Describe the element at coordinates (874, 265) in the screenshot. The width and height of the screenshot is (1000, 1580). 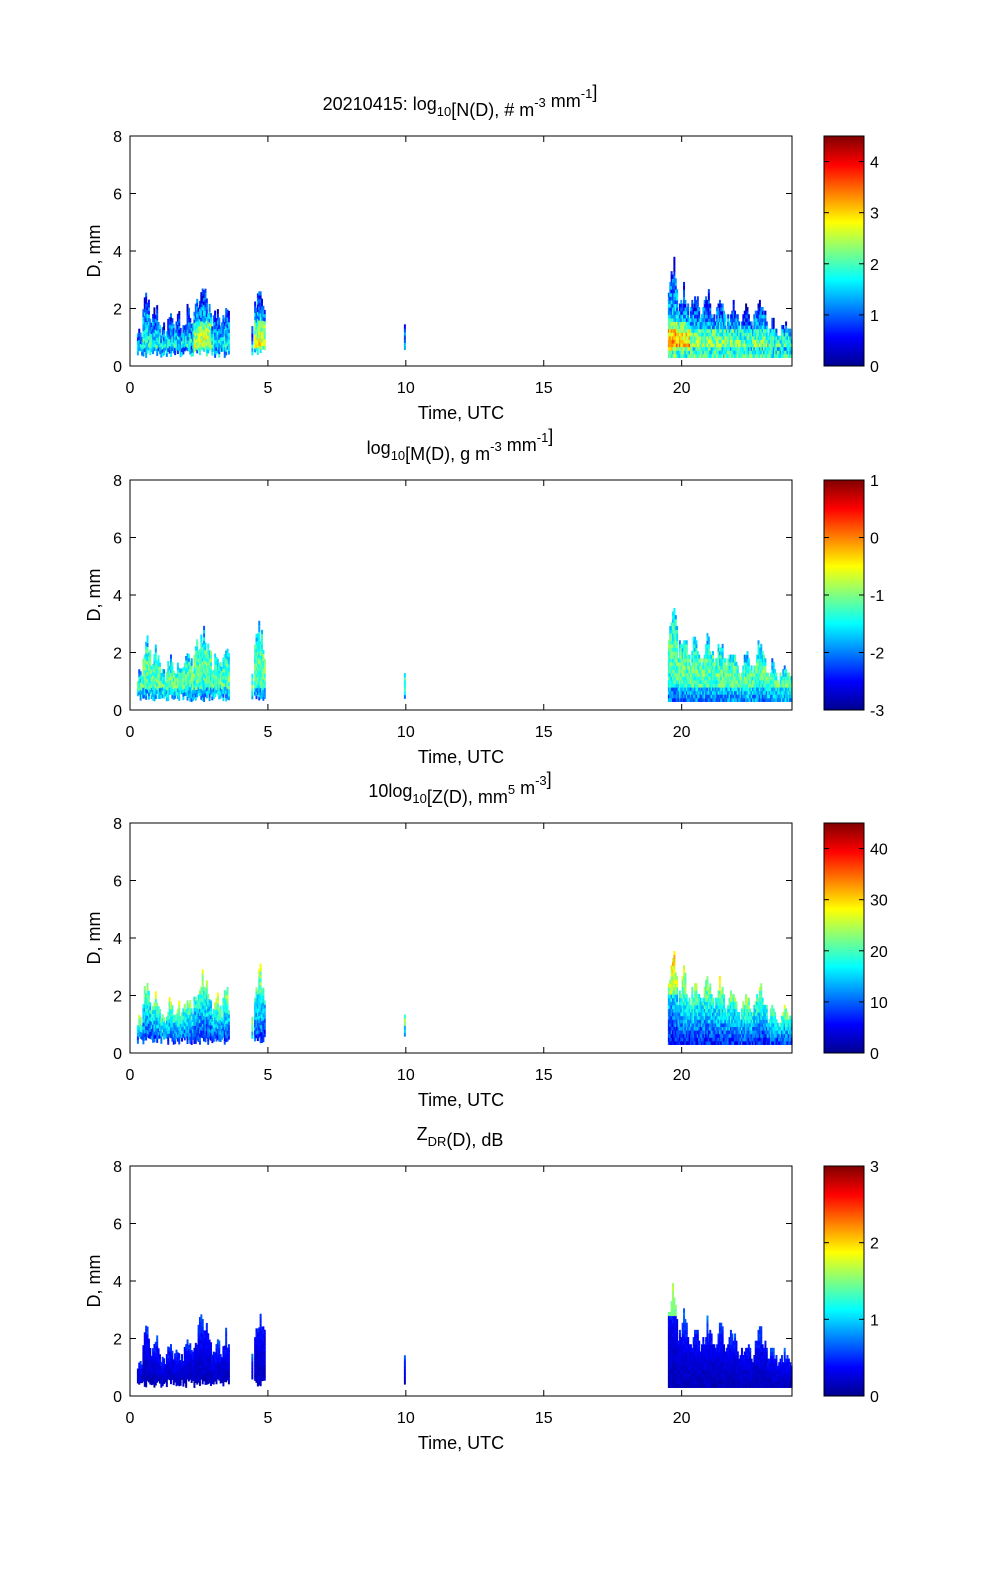
I see `colorbar-tick-label: 2` at that location.